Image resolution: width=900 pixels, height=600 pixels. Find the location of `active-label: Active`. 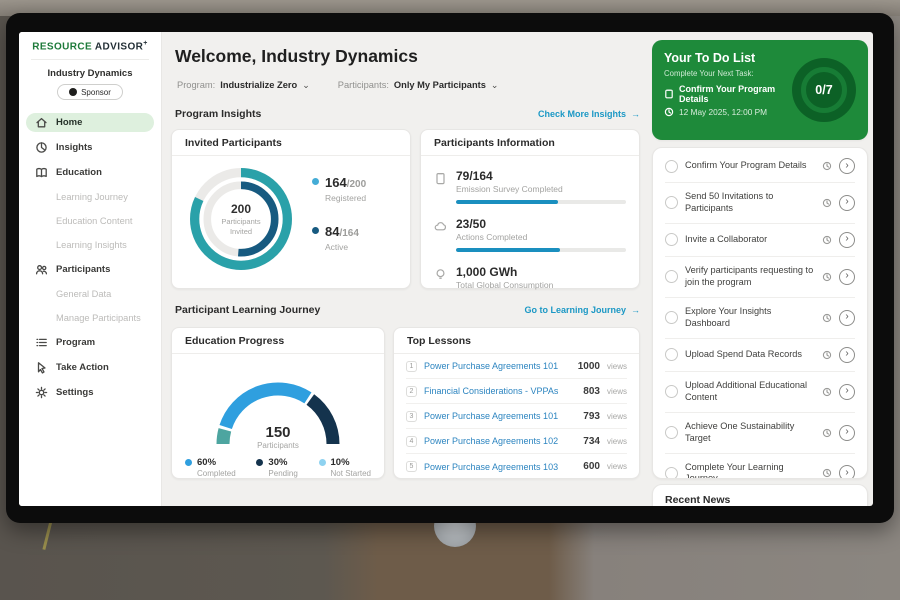

active-label: Active is located at coordinates (337, 247).